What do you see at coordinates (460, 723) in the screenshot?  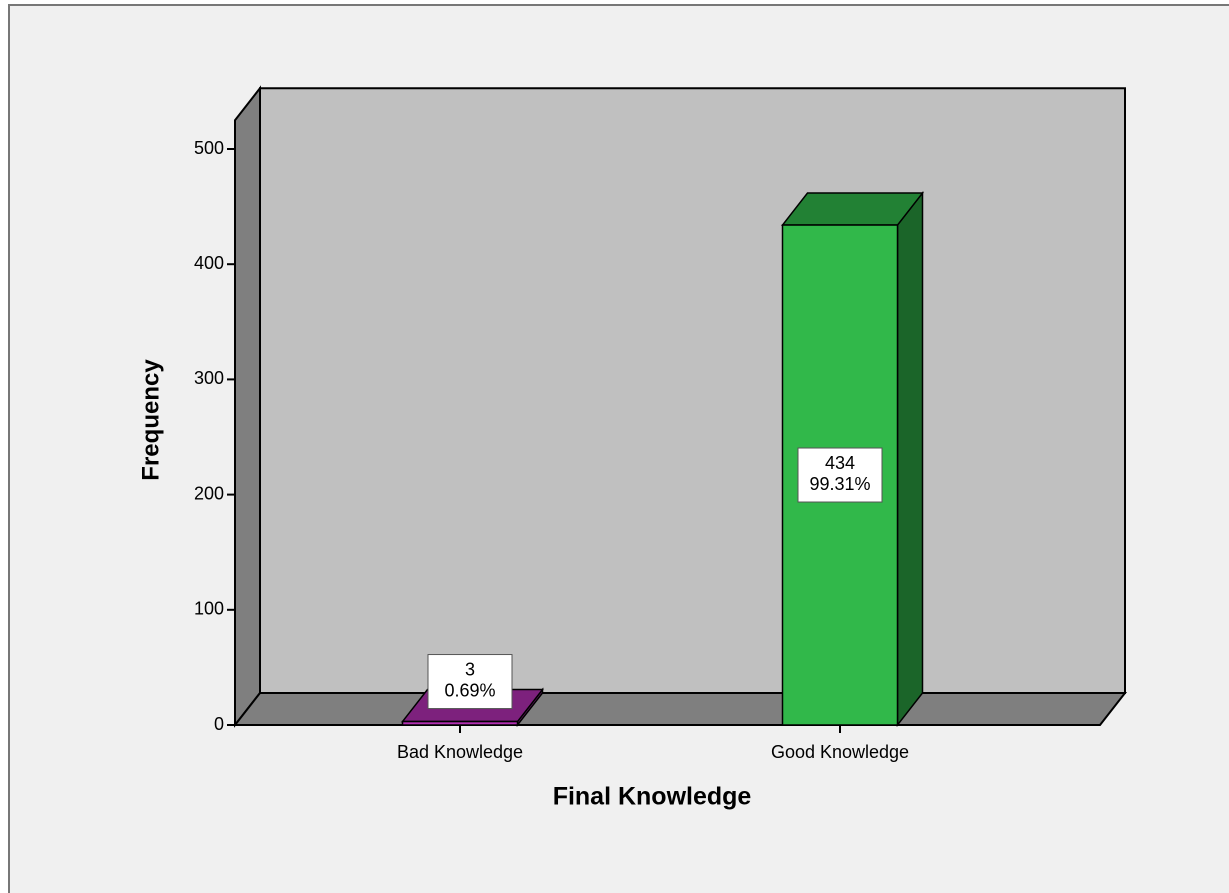 I see `bar` at bounding box center [460, 723].